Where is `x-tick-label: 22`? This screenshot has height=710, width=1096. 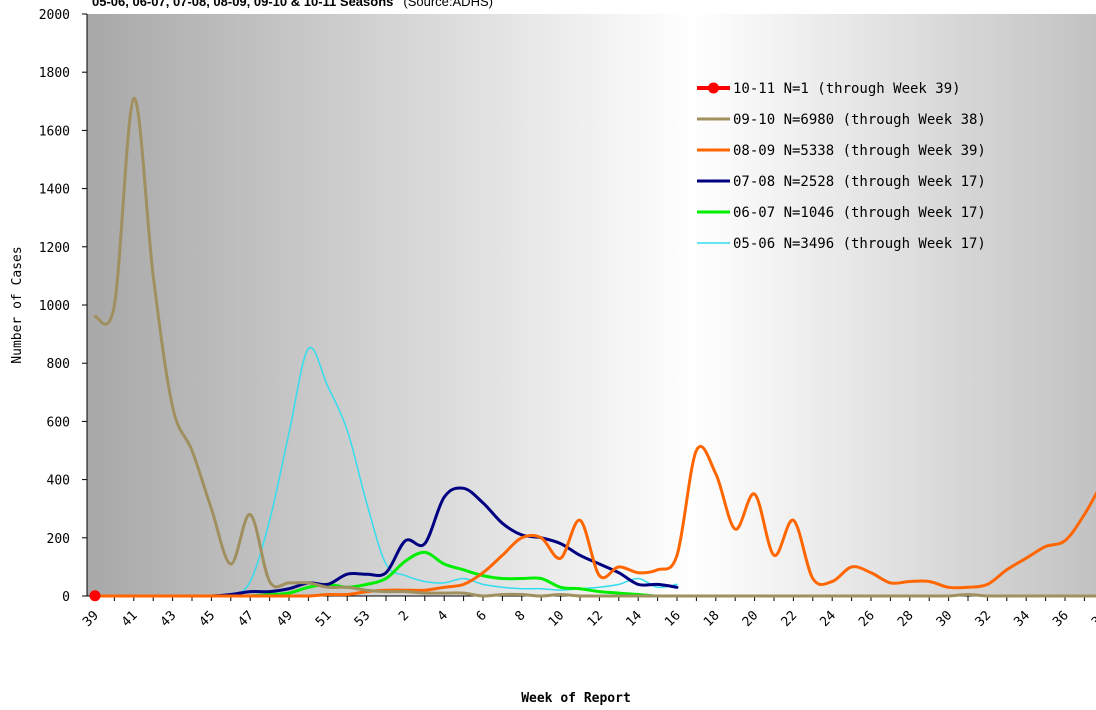 x-tick-label: 22 is located at coordinates (790, 619).